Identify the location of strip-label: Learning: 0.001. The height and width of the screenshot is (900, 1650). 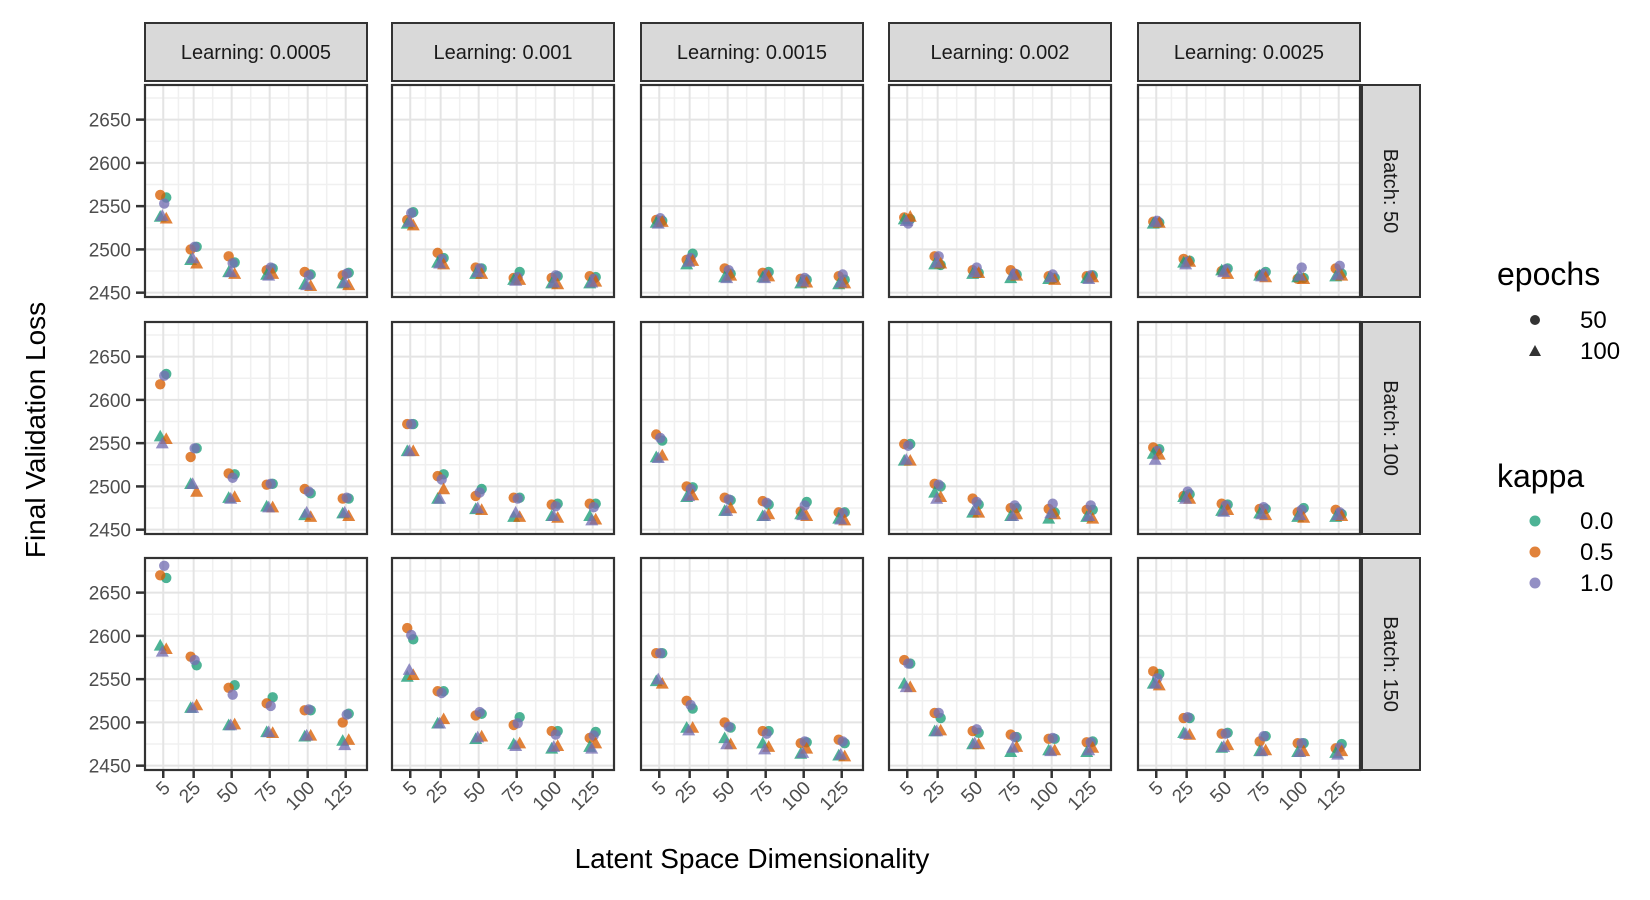
(502, 53).